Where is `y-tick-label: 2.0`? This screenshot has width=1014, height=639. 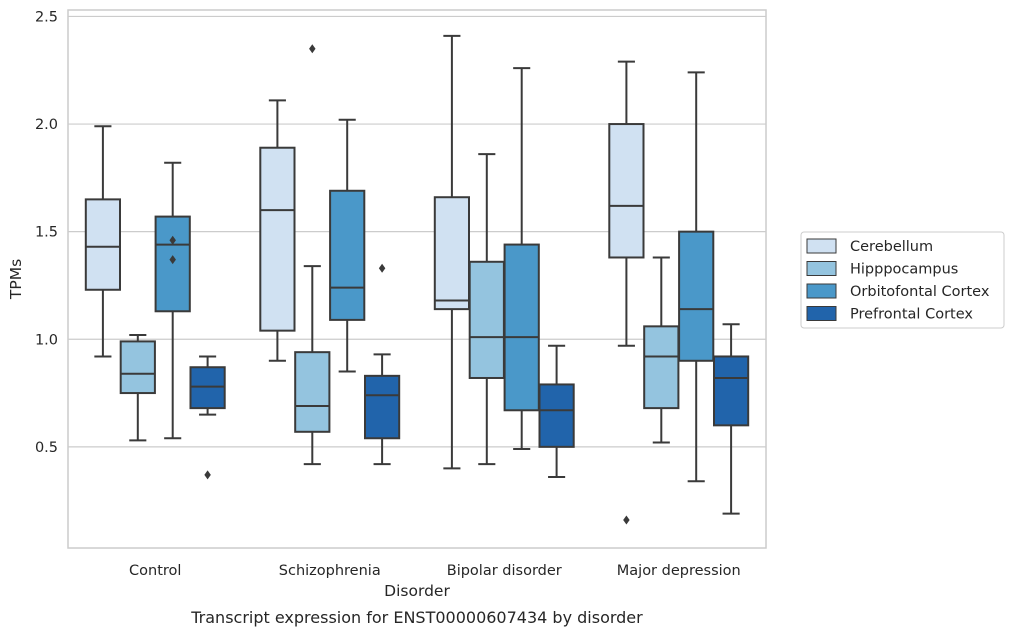
y-tick-label: 2.0 is located at coordinates (46, 125).